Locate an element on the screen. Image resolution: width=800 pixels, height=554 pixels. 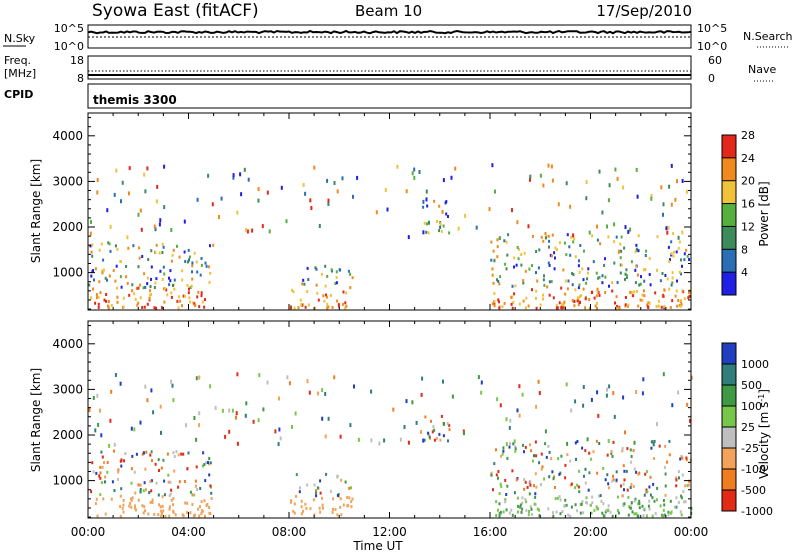
power-colorbar-label: Power [dB] is located at coordinates (764, 213).